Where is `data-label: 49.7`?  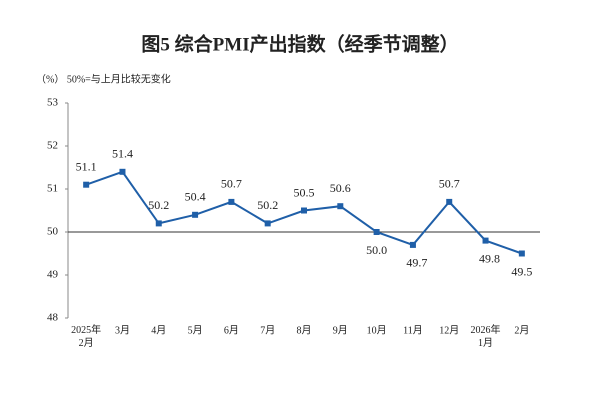 data-label: 49.7 is located at coordinates (416, 263).